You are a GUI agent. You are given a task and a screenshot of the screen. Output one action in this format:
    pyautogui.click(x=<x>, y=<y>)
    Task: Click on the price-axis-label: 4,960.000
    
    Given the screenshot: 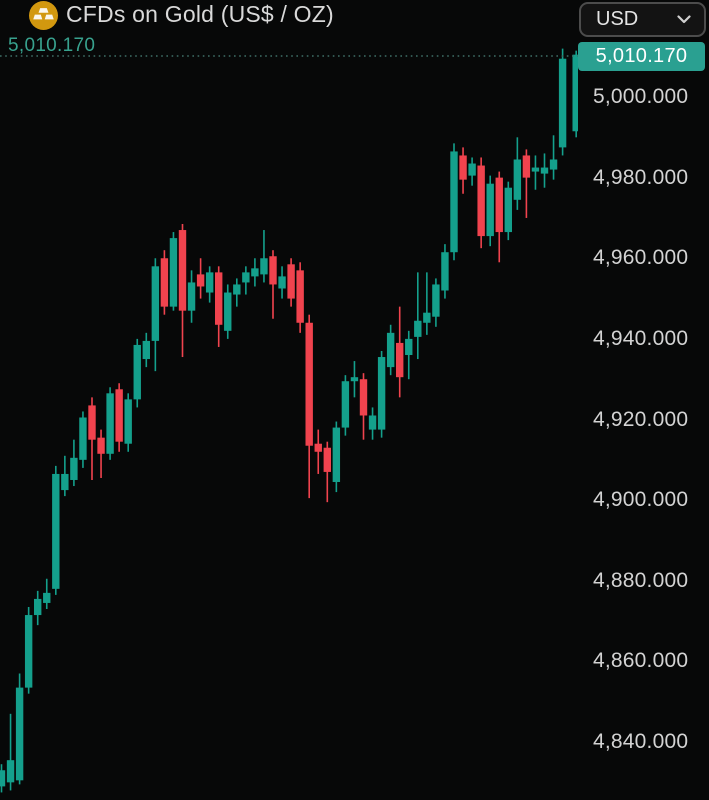 What is the action you would take?
    pyautogui.click(x=641, y=258)
    